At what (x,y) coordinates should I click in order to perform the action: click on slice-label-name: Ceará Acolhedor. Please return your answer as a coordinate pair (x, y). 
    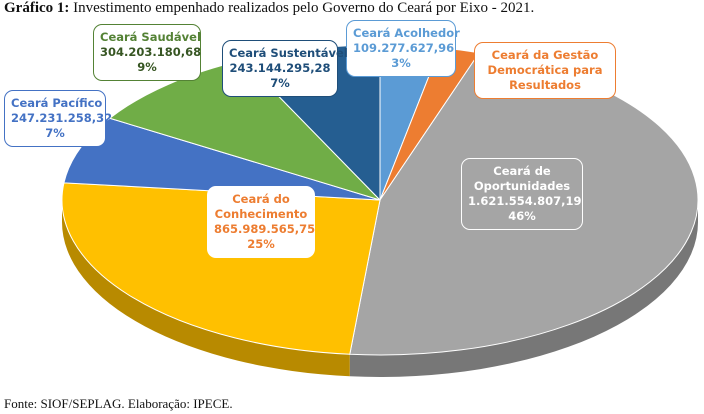
    Looking at the image, I should click on (406, 33).